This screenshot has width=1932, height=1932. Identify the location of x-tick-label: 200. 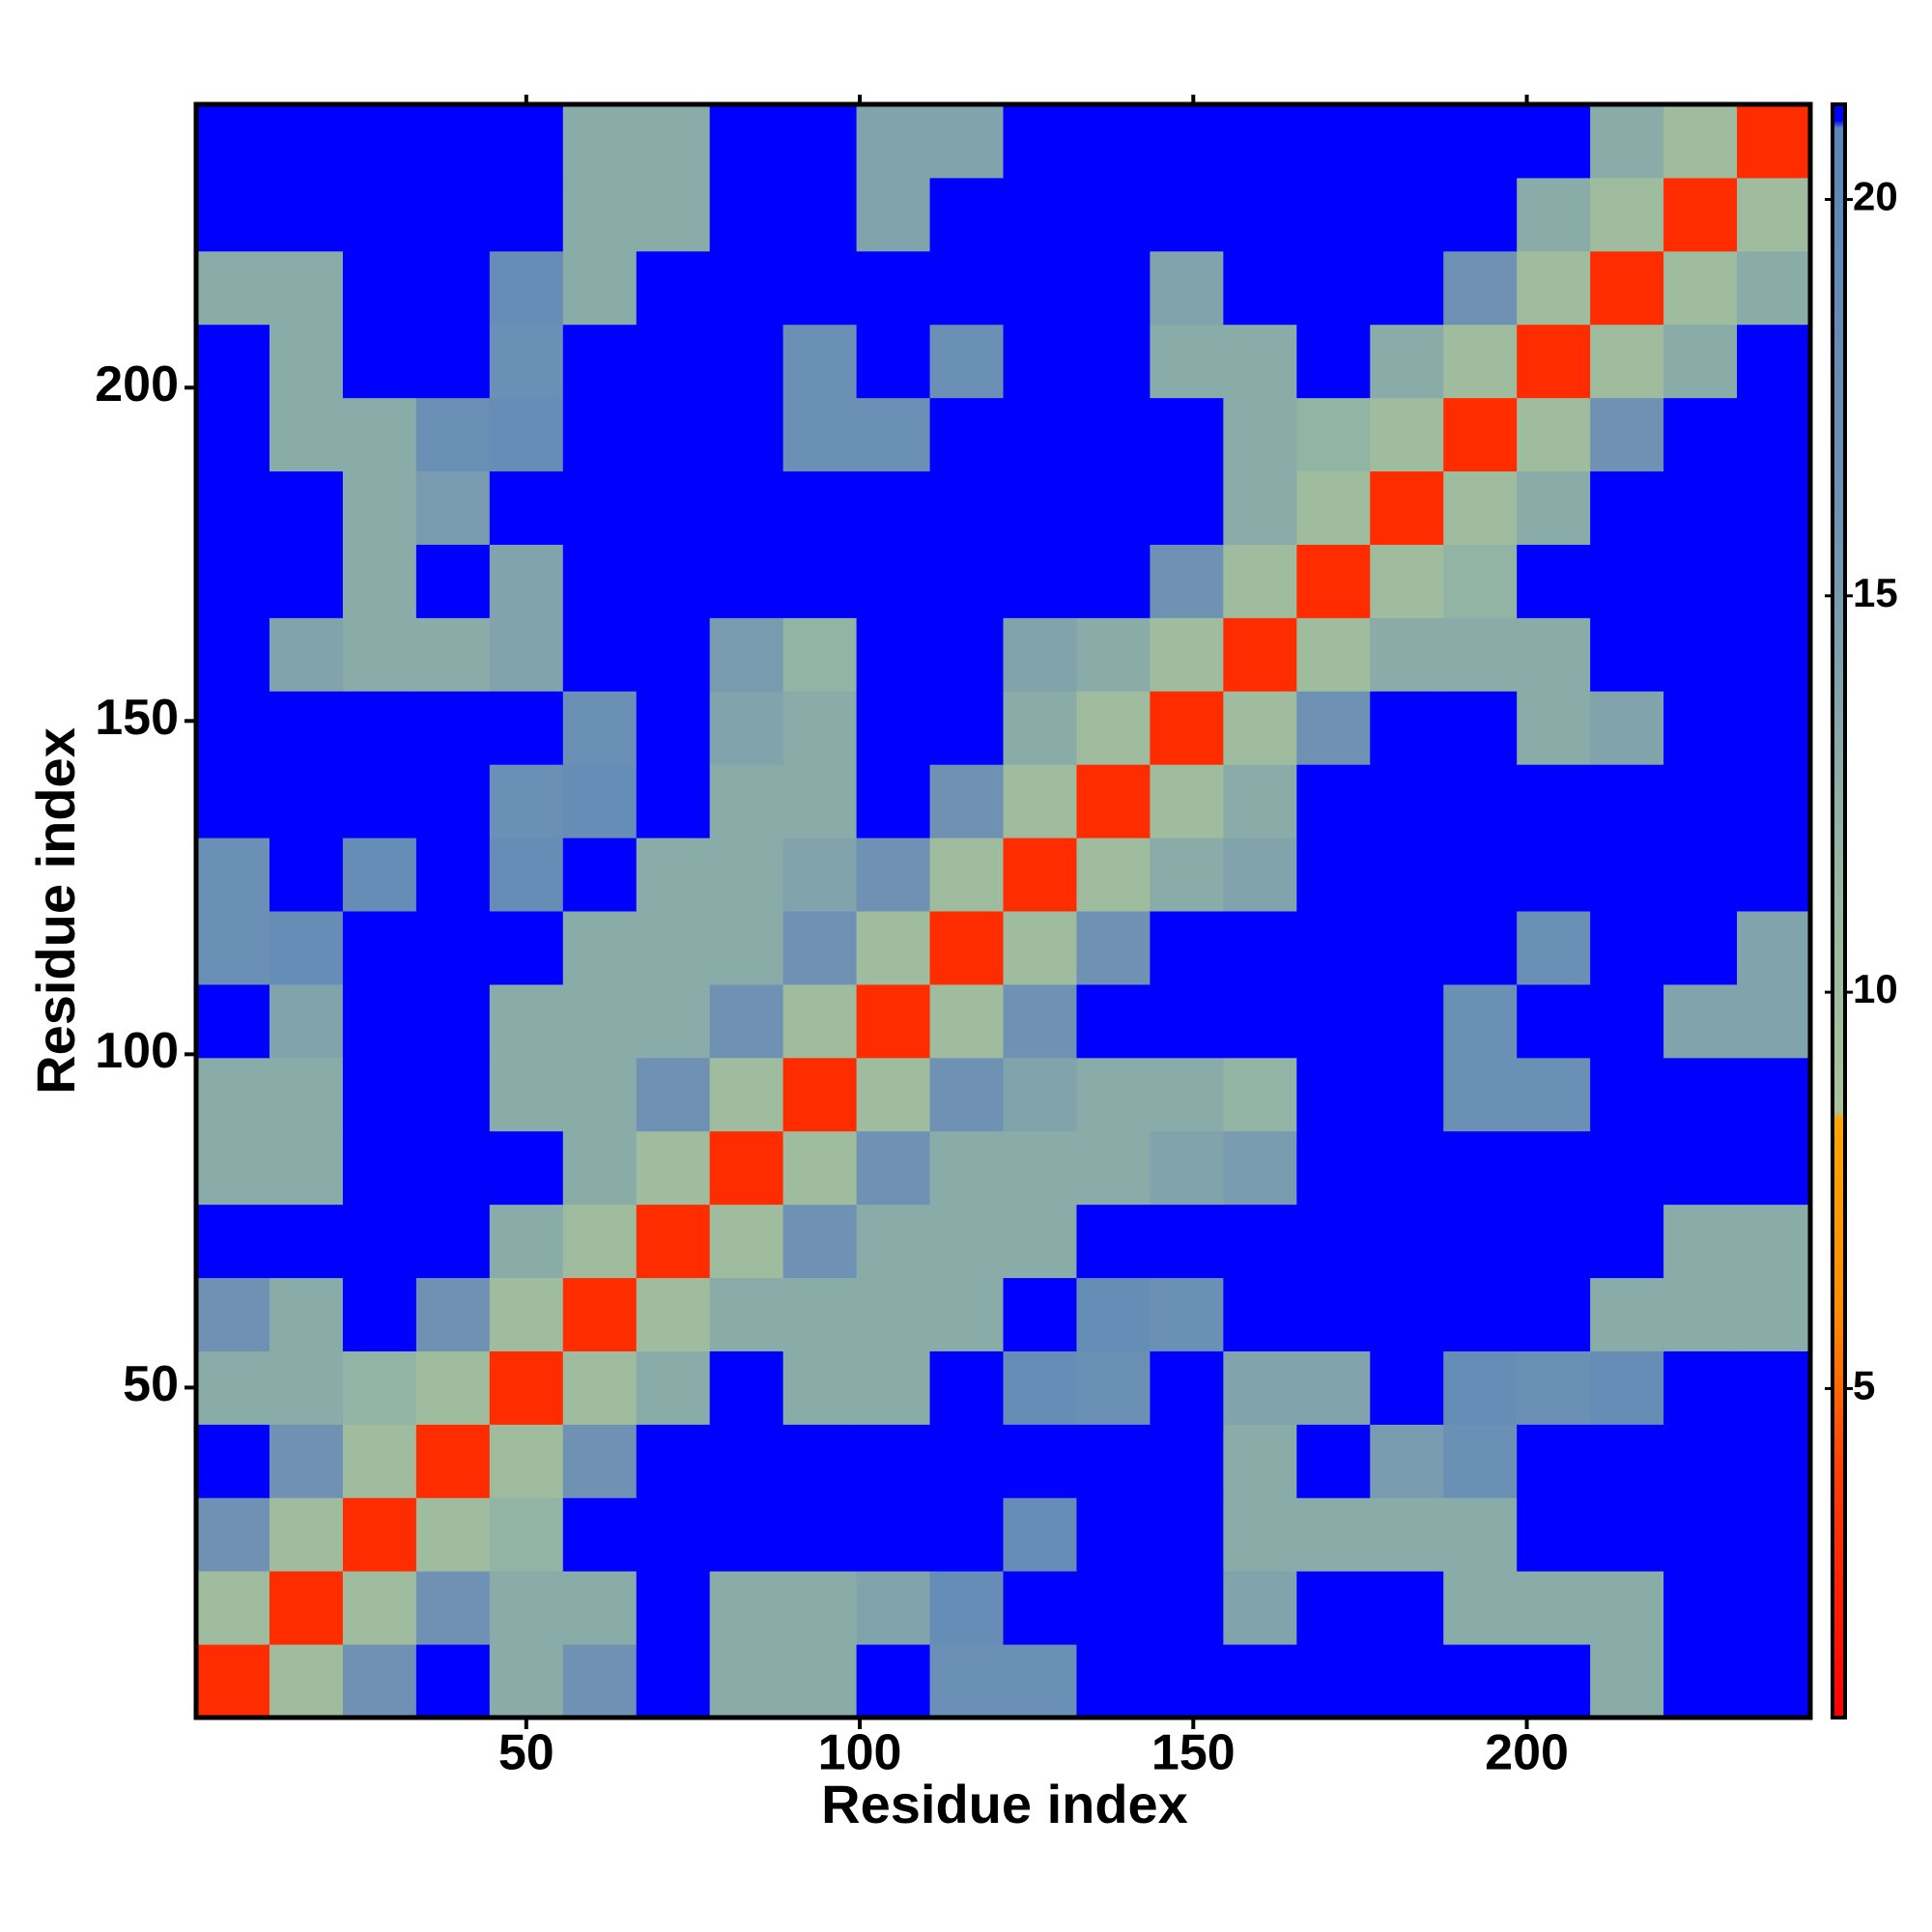
(1527, 1753).